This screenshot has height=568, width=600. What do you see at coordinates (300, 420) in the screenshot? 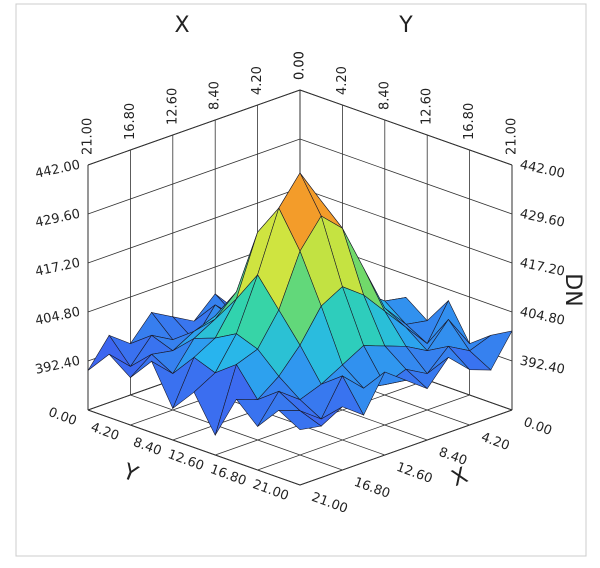
I see `surface-cell` at bounding box center [300, 420].